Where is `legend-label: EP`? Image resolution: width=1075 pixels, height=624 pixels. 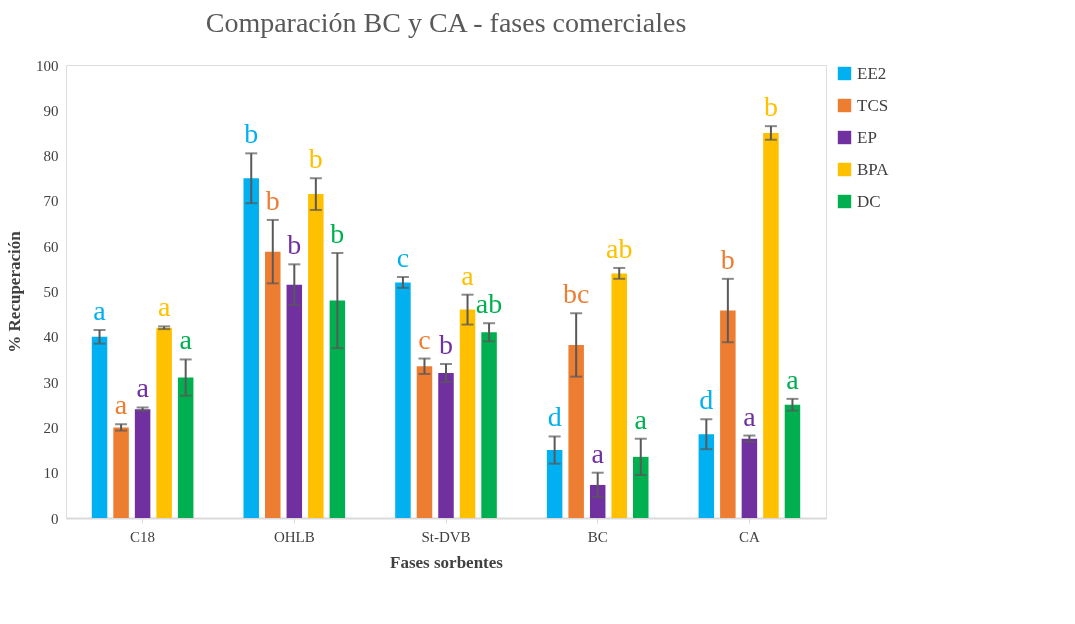 legend-label: EP is located at coordinates (867, 137).